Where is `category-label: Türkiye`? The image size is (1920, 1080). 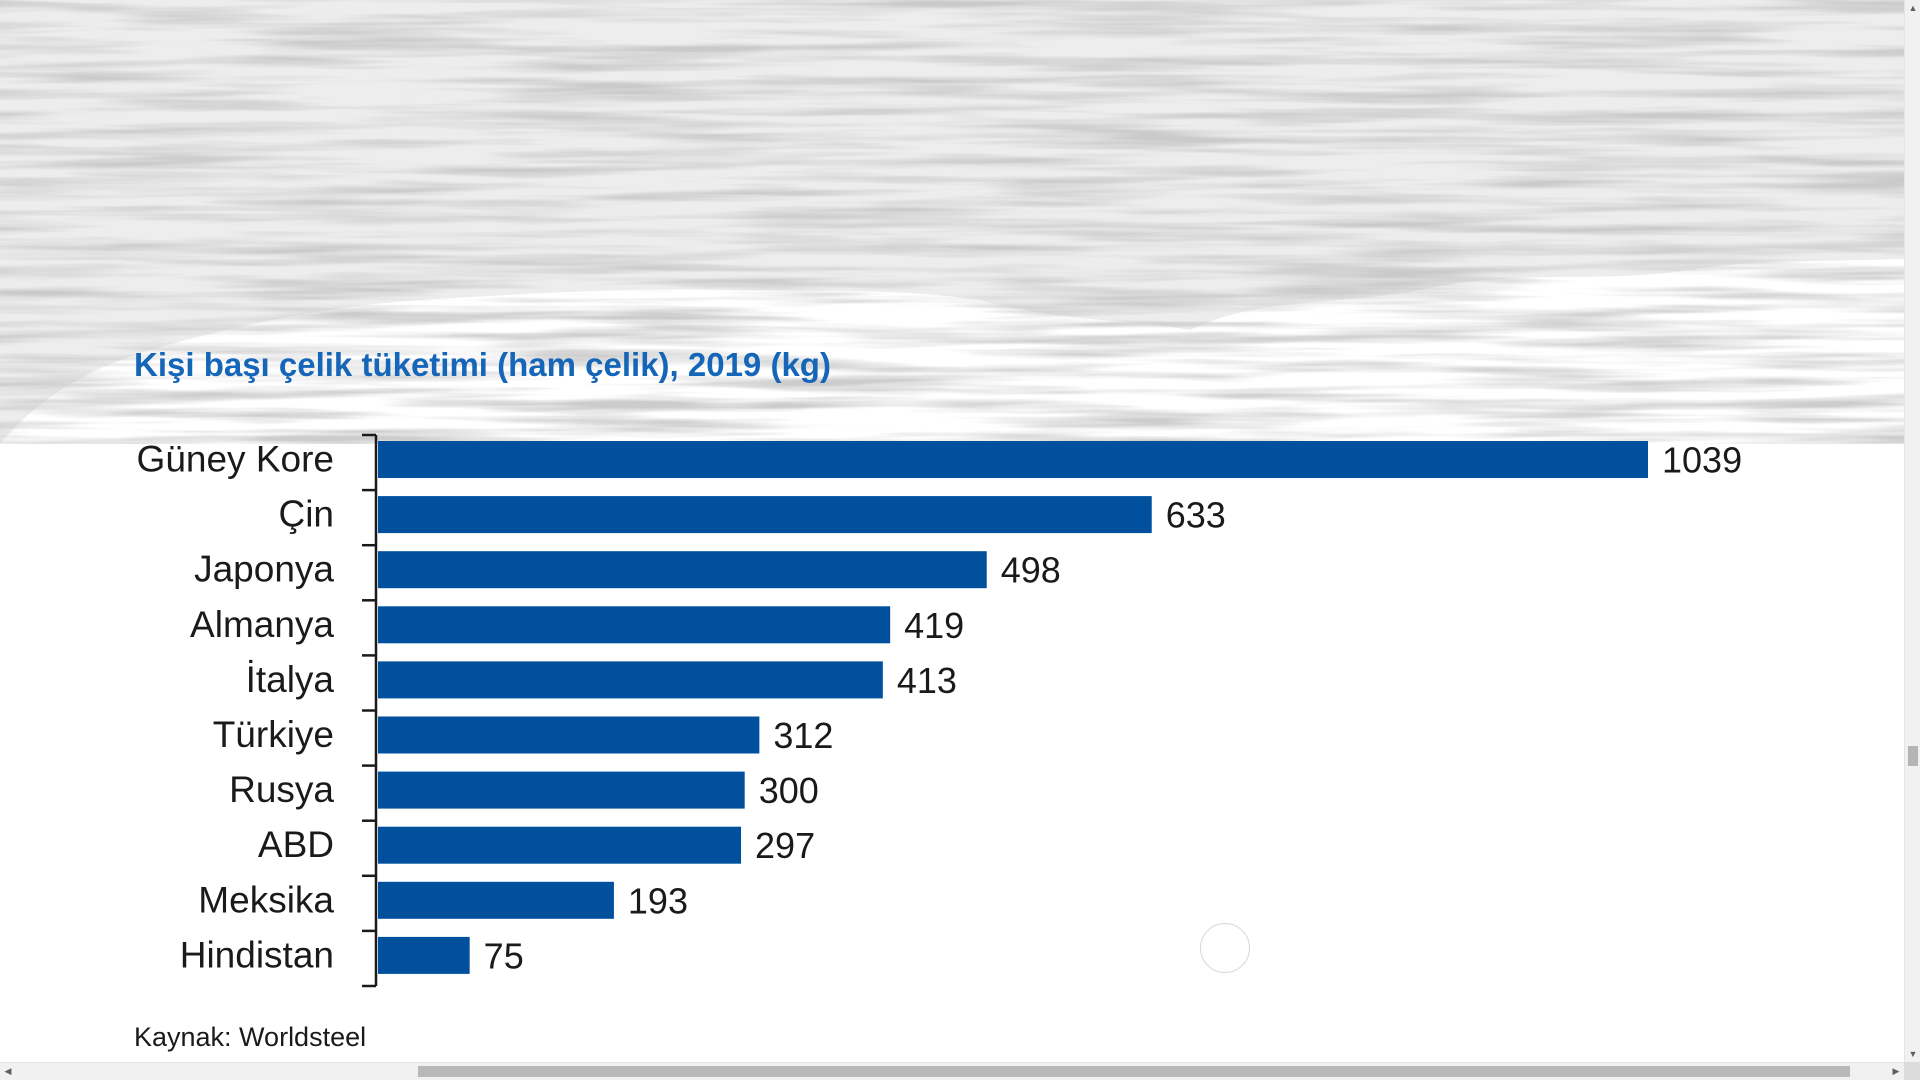 category-label: Türkiye is located at coordinates (273, 734).